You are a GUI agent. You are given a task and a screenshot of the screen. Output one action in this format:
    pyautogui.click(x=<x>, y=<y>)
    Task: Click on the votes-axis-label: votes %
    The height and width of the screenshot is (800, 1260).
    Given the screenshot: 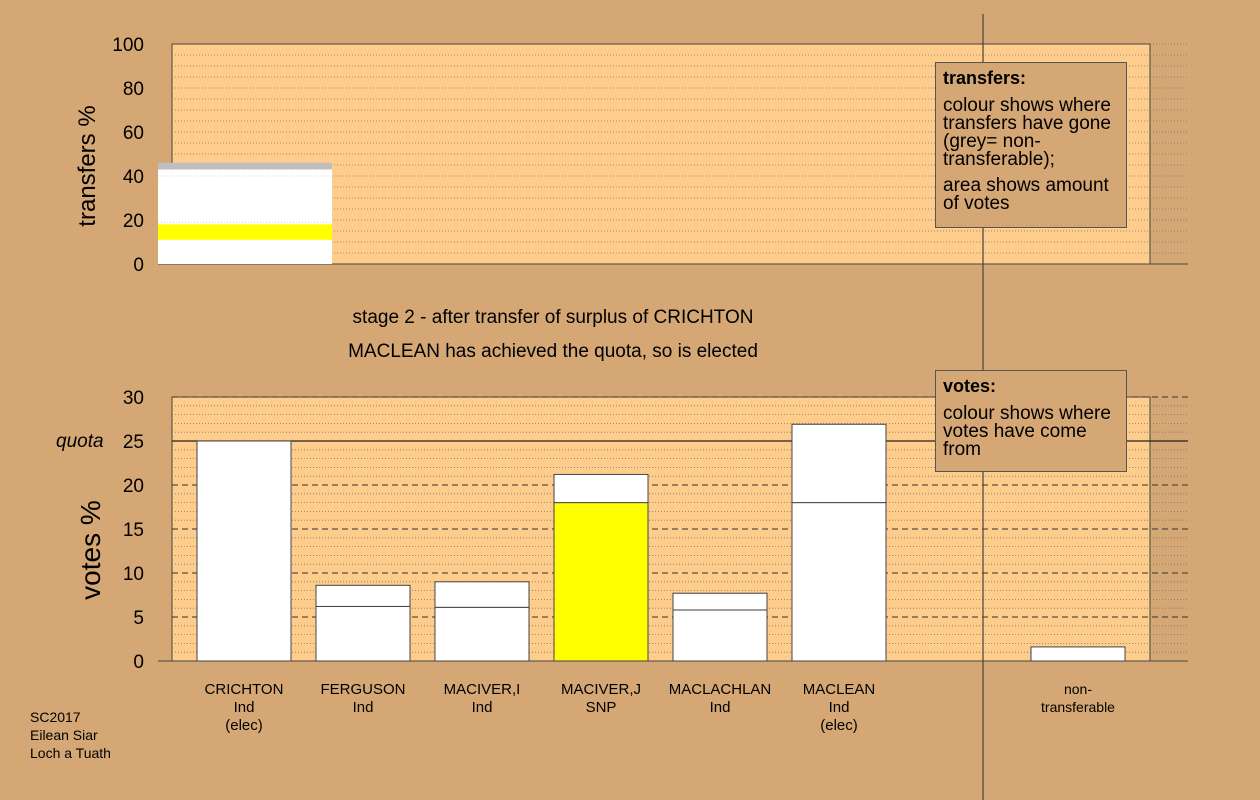 What is the action you would take?
    pyautogui.click(x=90, y=550)
    